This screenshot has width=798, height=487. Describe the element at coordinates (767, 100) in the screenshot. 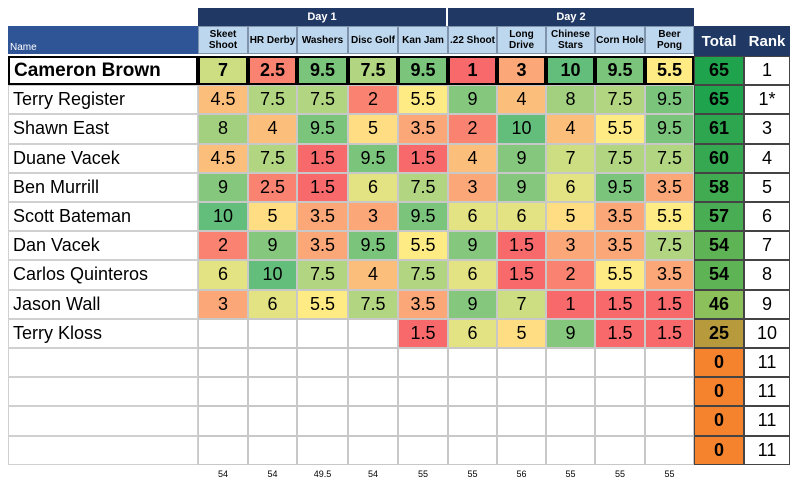

I see `rank-cell: 1*` at that location.